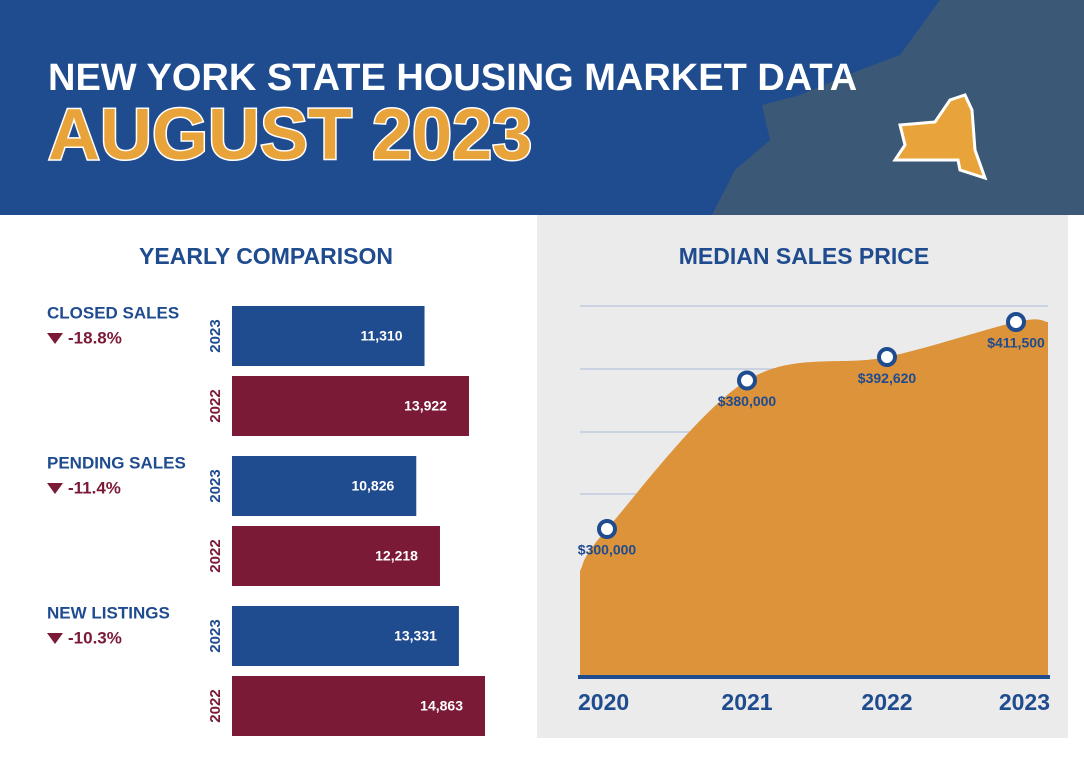  What do you see at coordinates (804, 256) in the screenshot?
I see `chart-title: MEDIAN SALES PRICE` at bounding box center [804, 256].